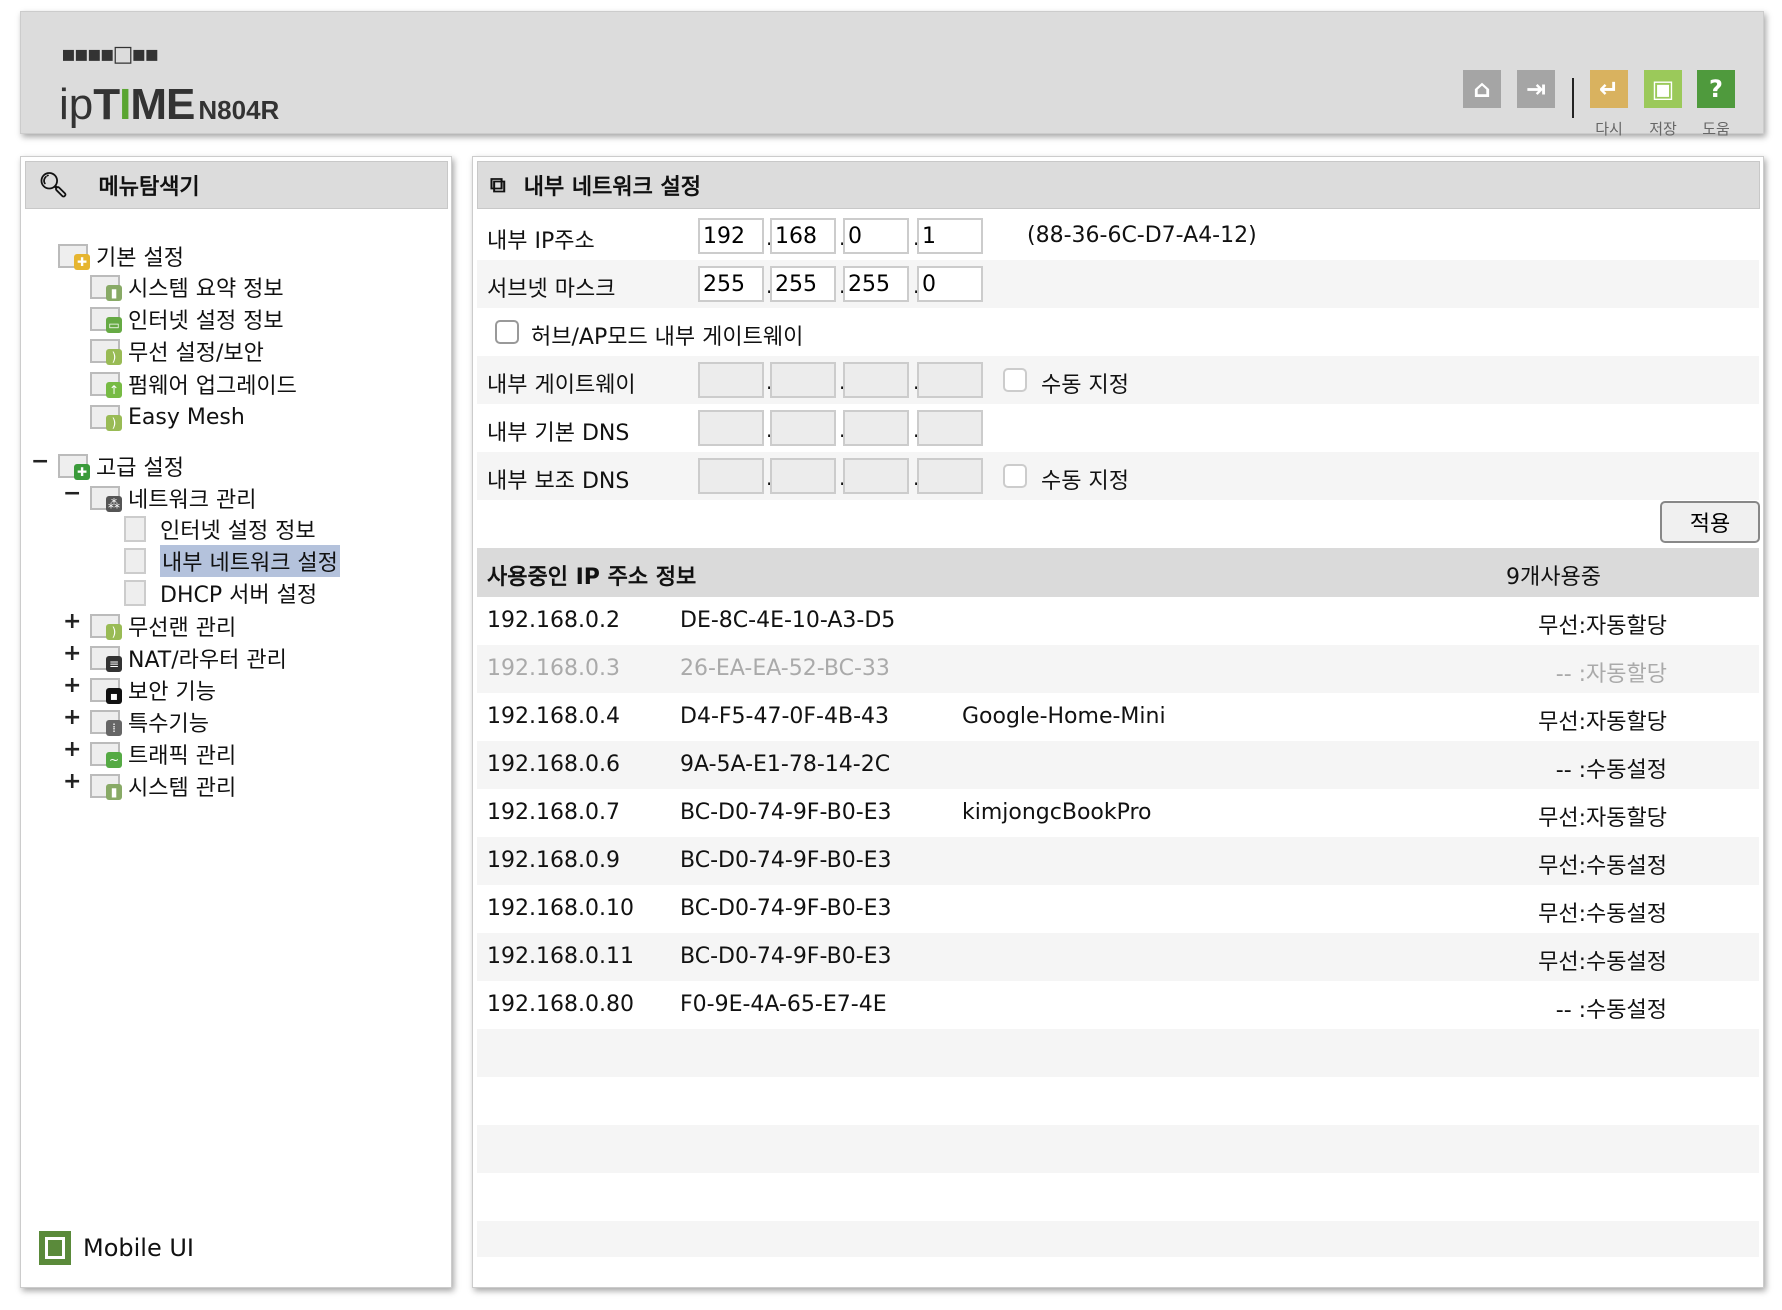  I want to click on network-icon: ⁂, so click(106, 499).